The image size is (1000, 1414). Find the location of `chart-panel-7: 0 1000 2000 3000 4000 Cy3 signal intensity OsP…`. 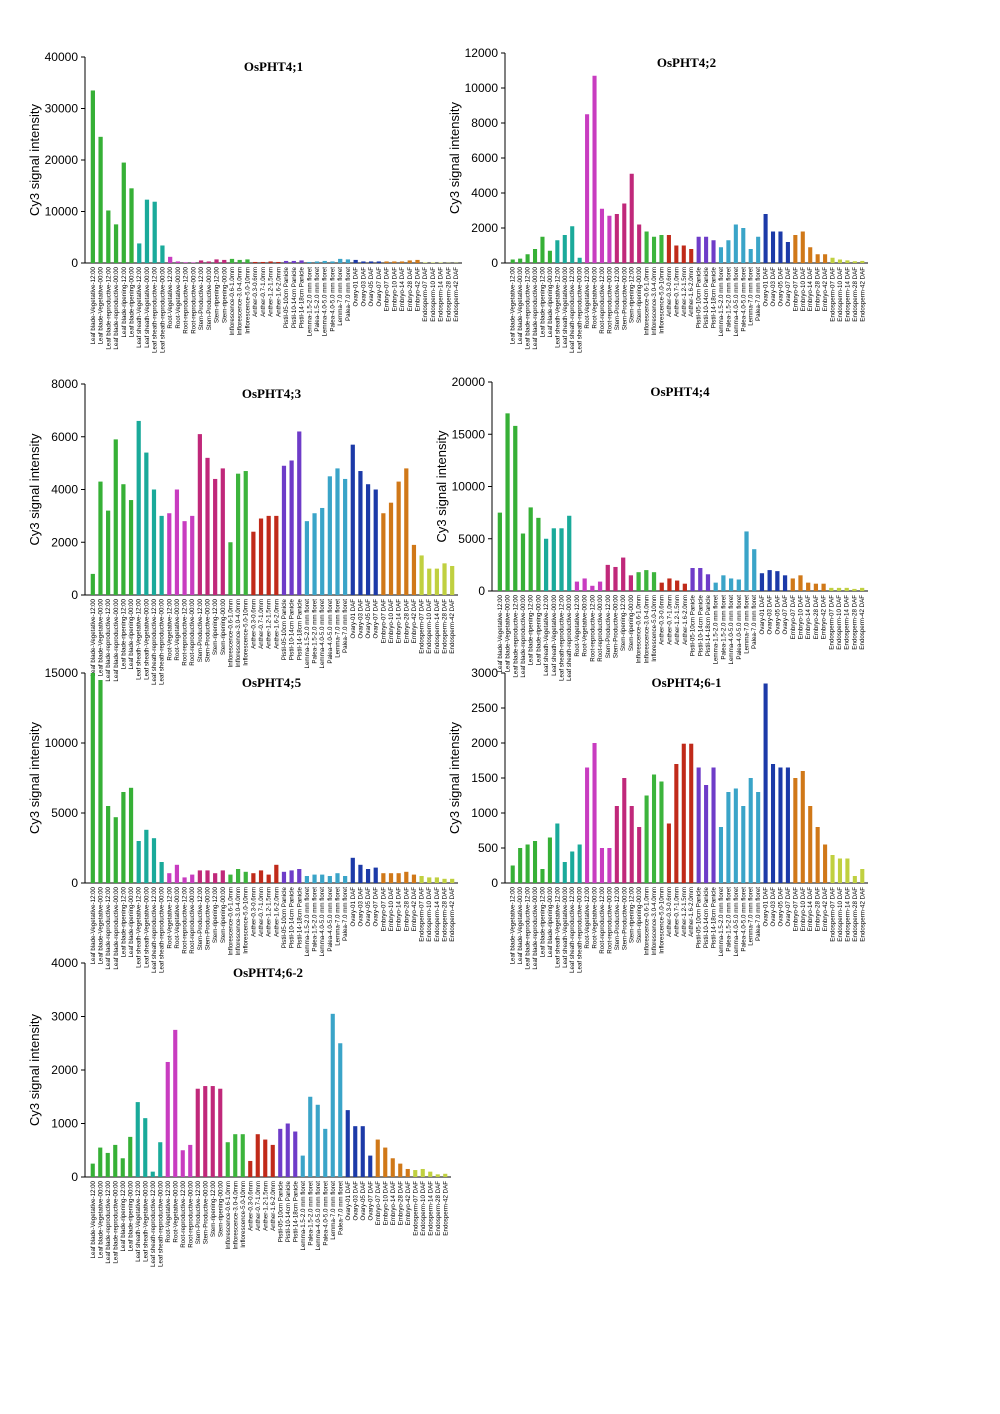

chart-panel-7: 0 1000 2000 3000 4000 Cy3 signal intensity OsP… is located at coordinates (239, 1111).